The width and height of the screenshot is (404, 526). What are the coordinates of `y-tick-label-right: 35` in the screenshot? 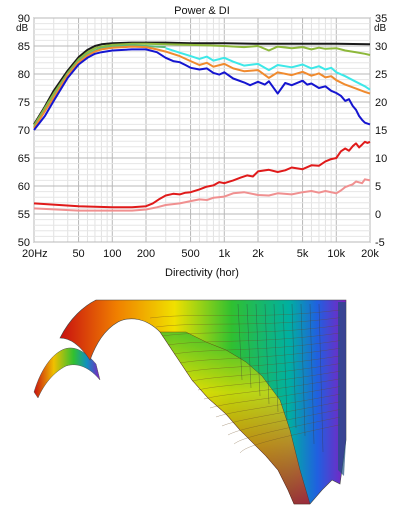 It's located at (381, 19).